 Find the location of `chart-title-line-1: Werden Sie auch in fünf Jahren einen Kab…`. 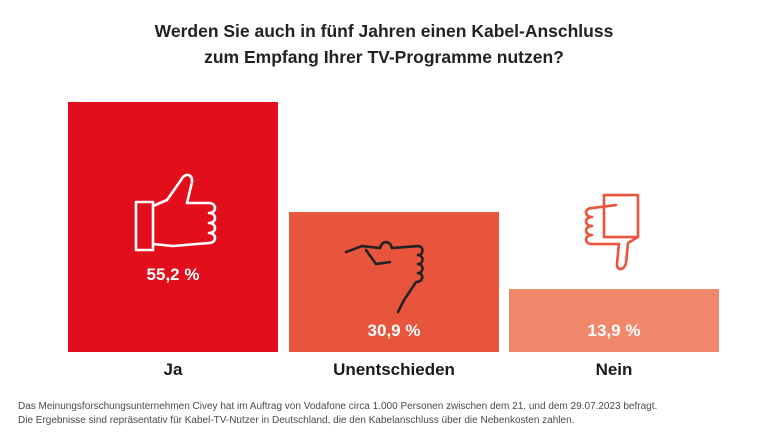

chart-title-line-1: Werden Sie auch in fünf Jahren einen Kab… is located at coordinates (384, 31).